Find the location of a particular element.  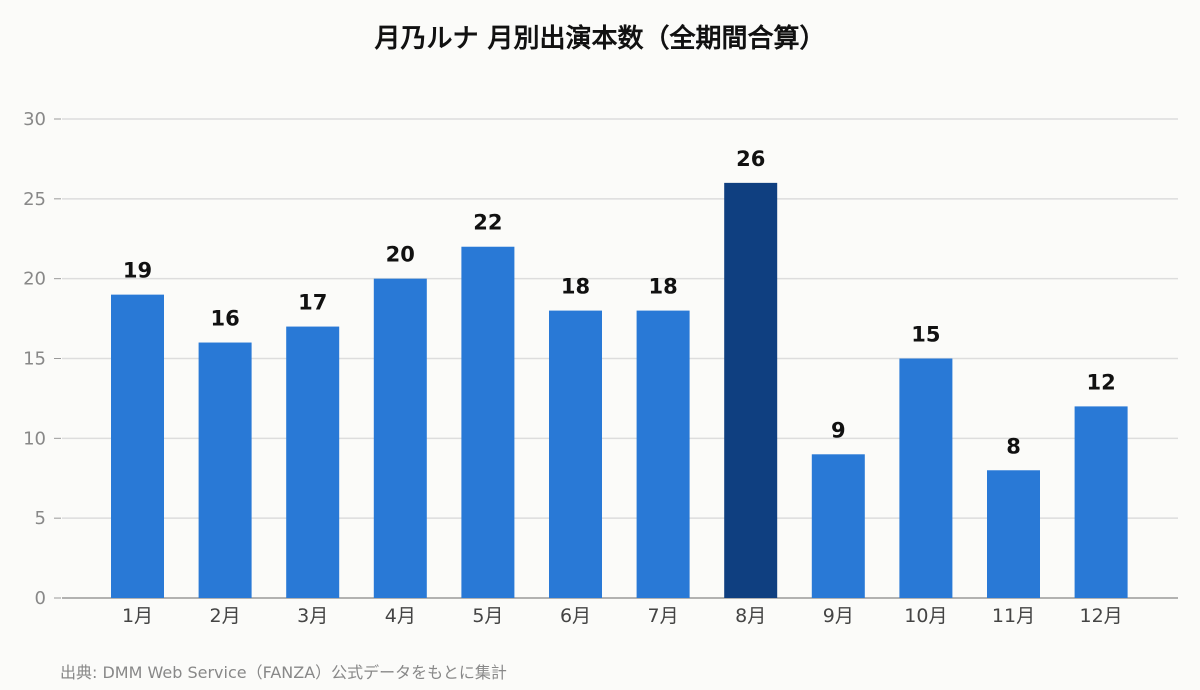

x-tick-label-11: 11月 is located at coordinates (1013, 616).